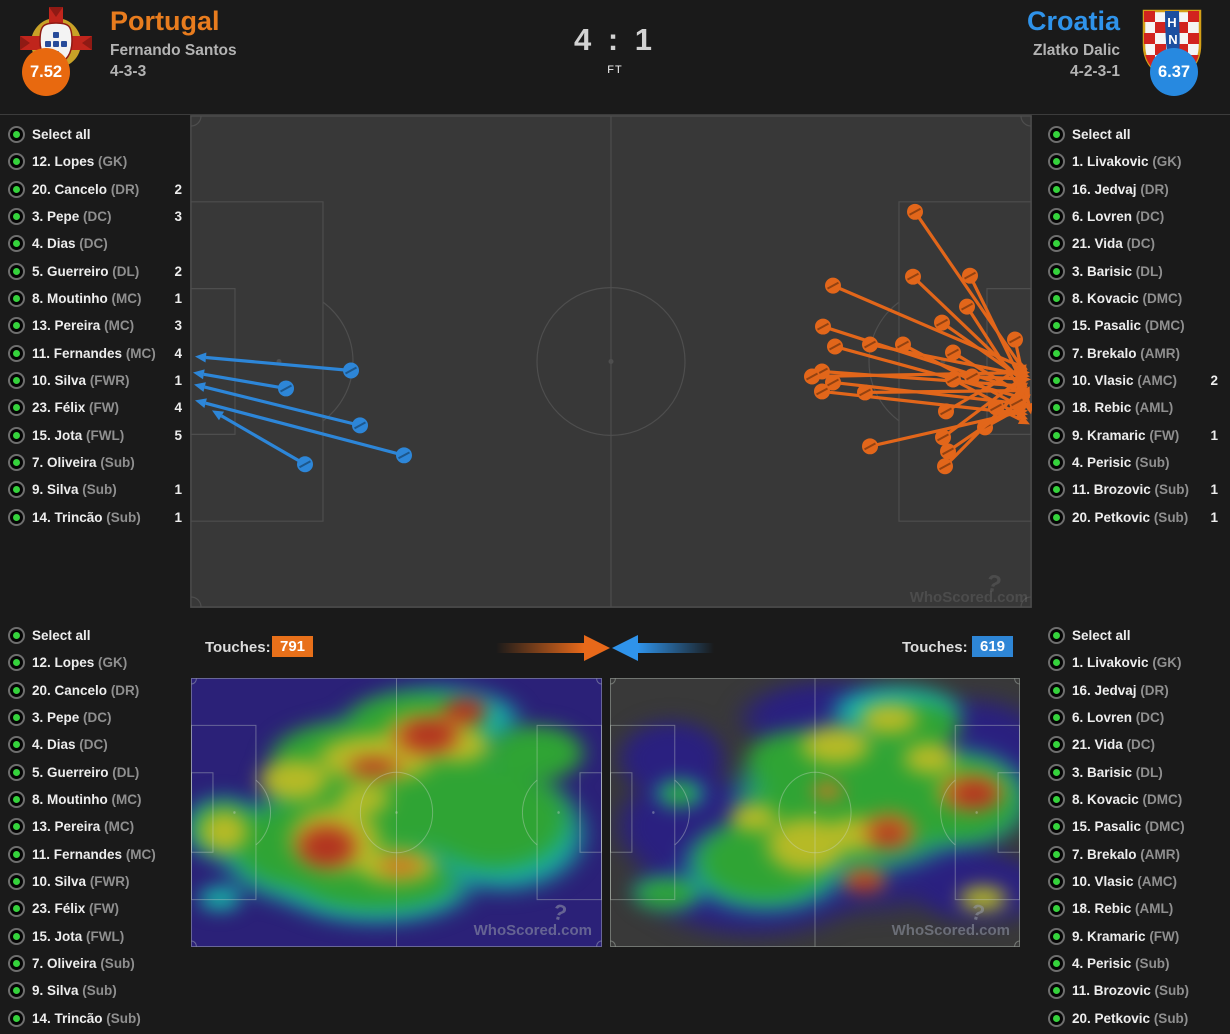 Image resolution: width=1230 pixels, height=1034 pixels. Describe the element at coordinates (95, 517) in the screenshot. I see `player-row-trincão: 14. Trincão (Sub) 1` at that location.